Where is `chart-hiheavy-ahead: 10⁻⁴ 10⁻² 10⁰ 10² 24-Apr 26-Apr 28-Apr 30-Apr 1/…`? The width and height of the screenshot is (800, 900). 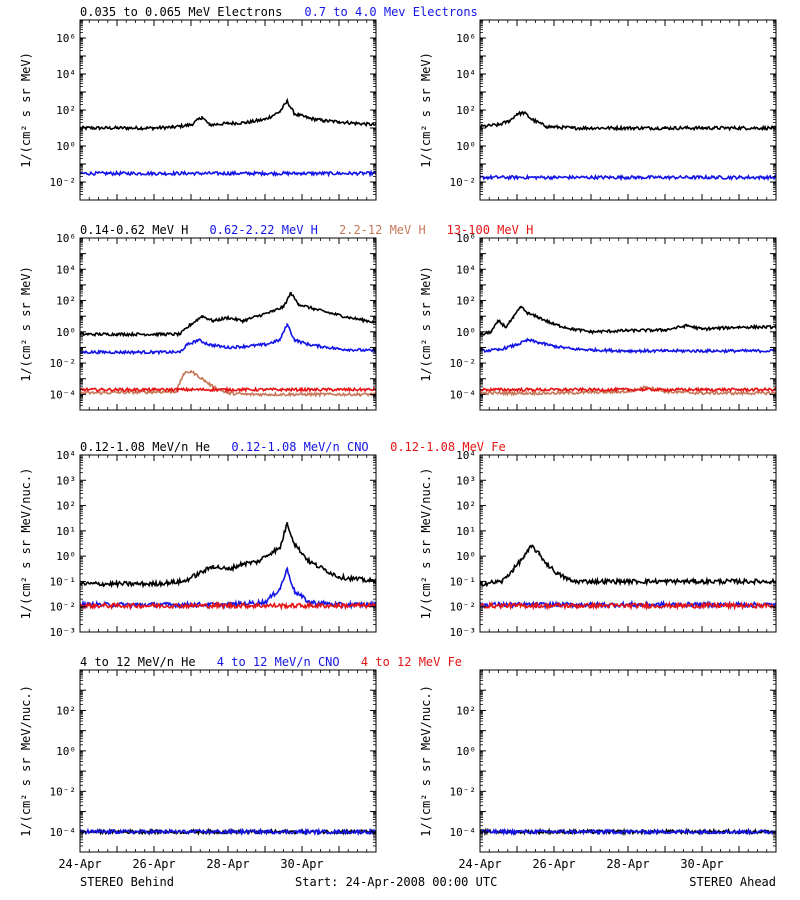 chart-hiheavy-ahead: 10⁻⁴ 10⁻² 10⁰ 10² 24-Apr 26-Apr 28-Apr 30-Apr 1/… is located at coordinates (598, 770).